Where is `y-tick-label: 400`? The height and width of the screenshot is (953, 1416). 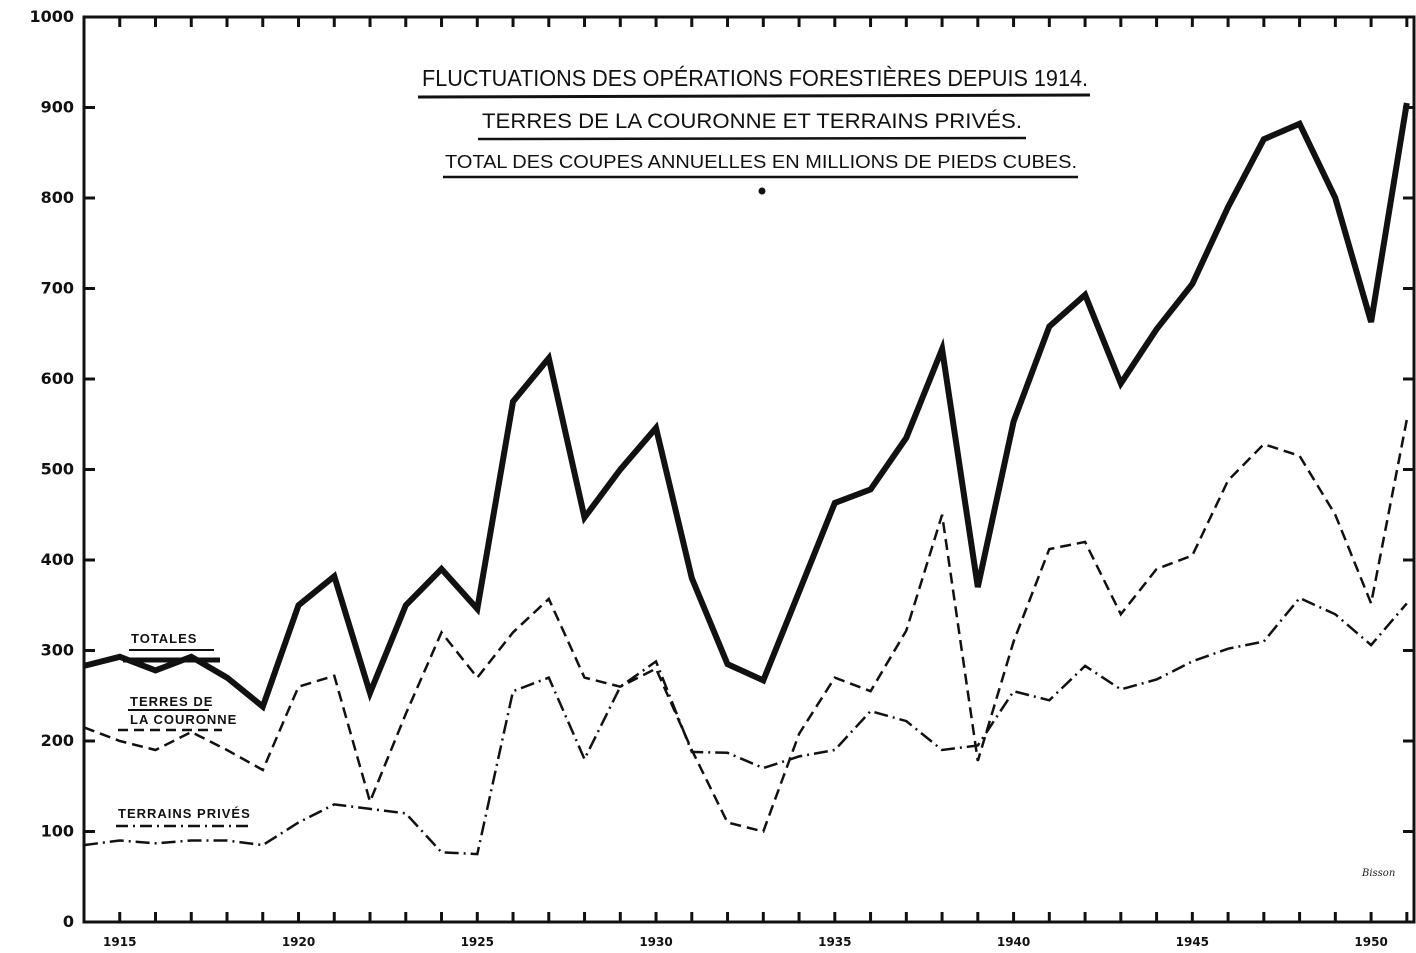 y-tick-label: 400 is located at coordinates (57, 559).